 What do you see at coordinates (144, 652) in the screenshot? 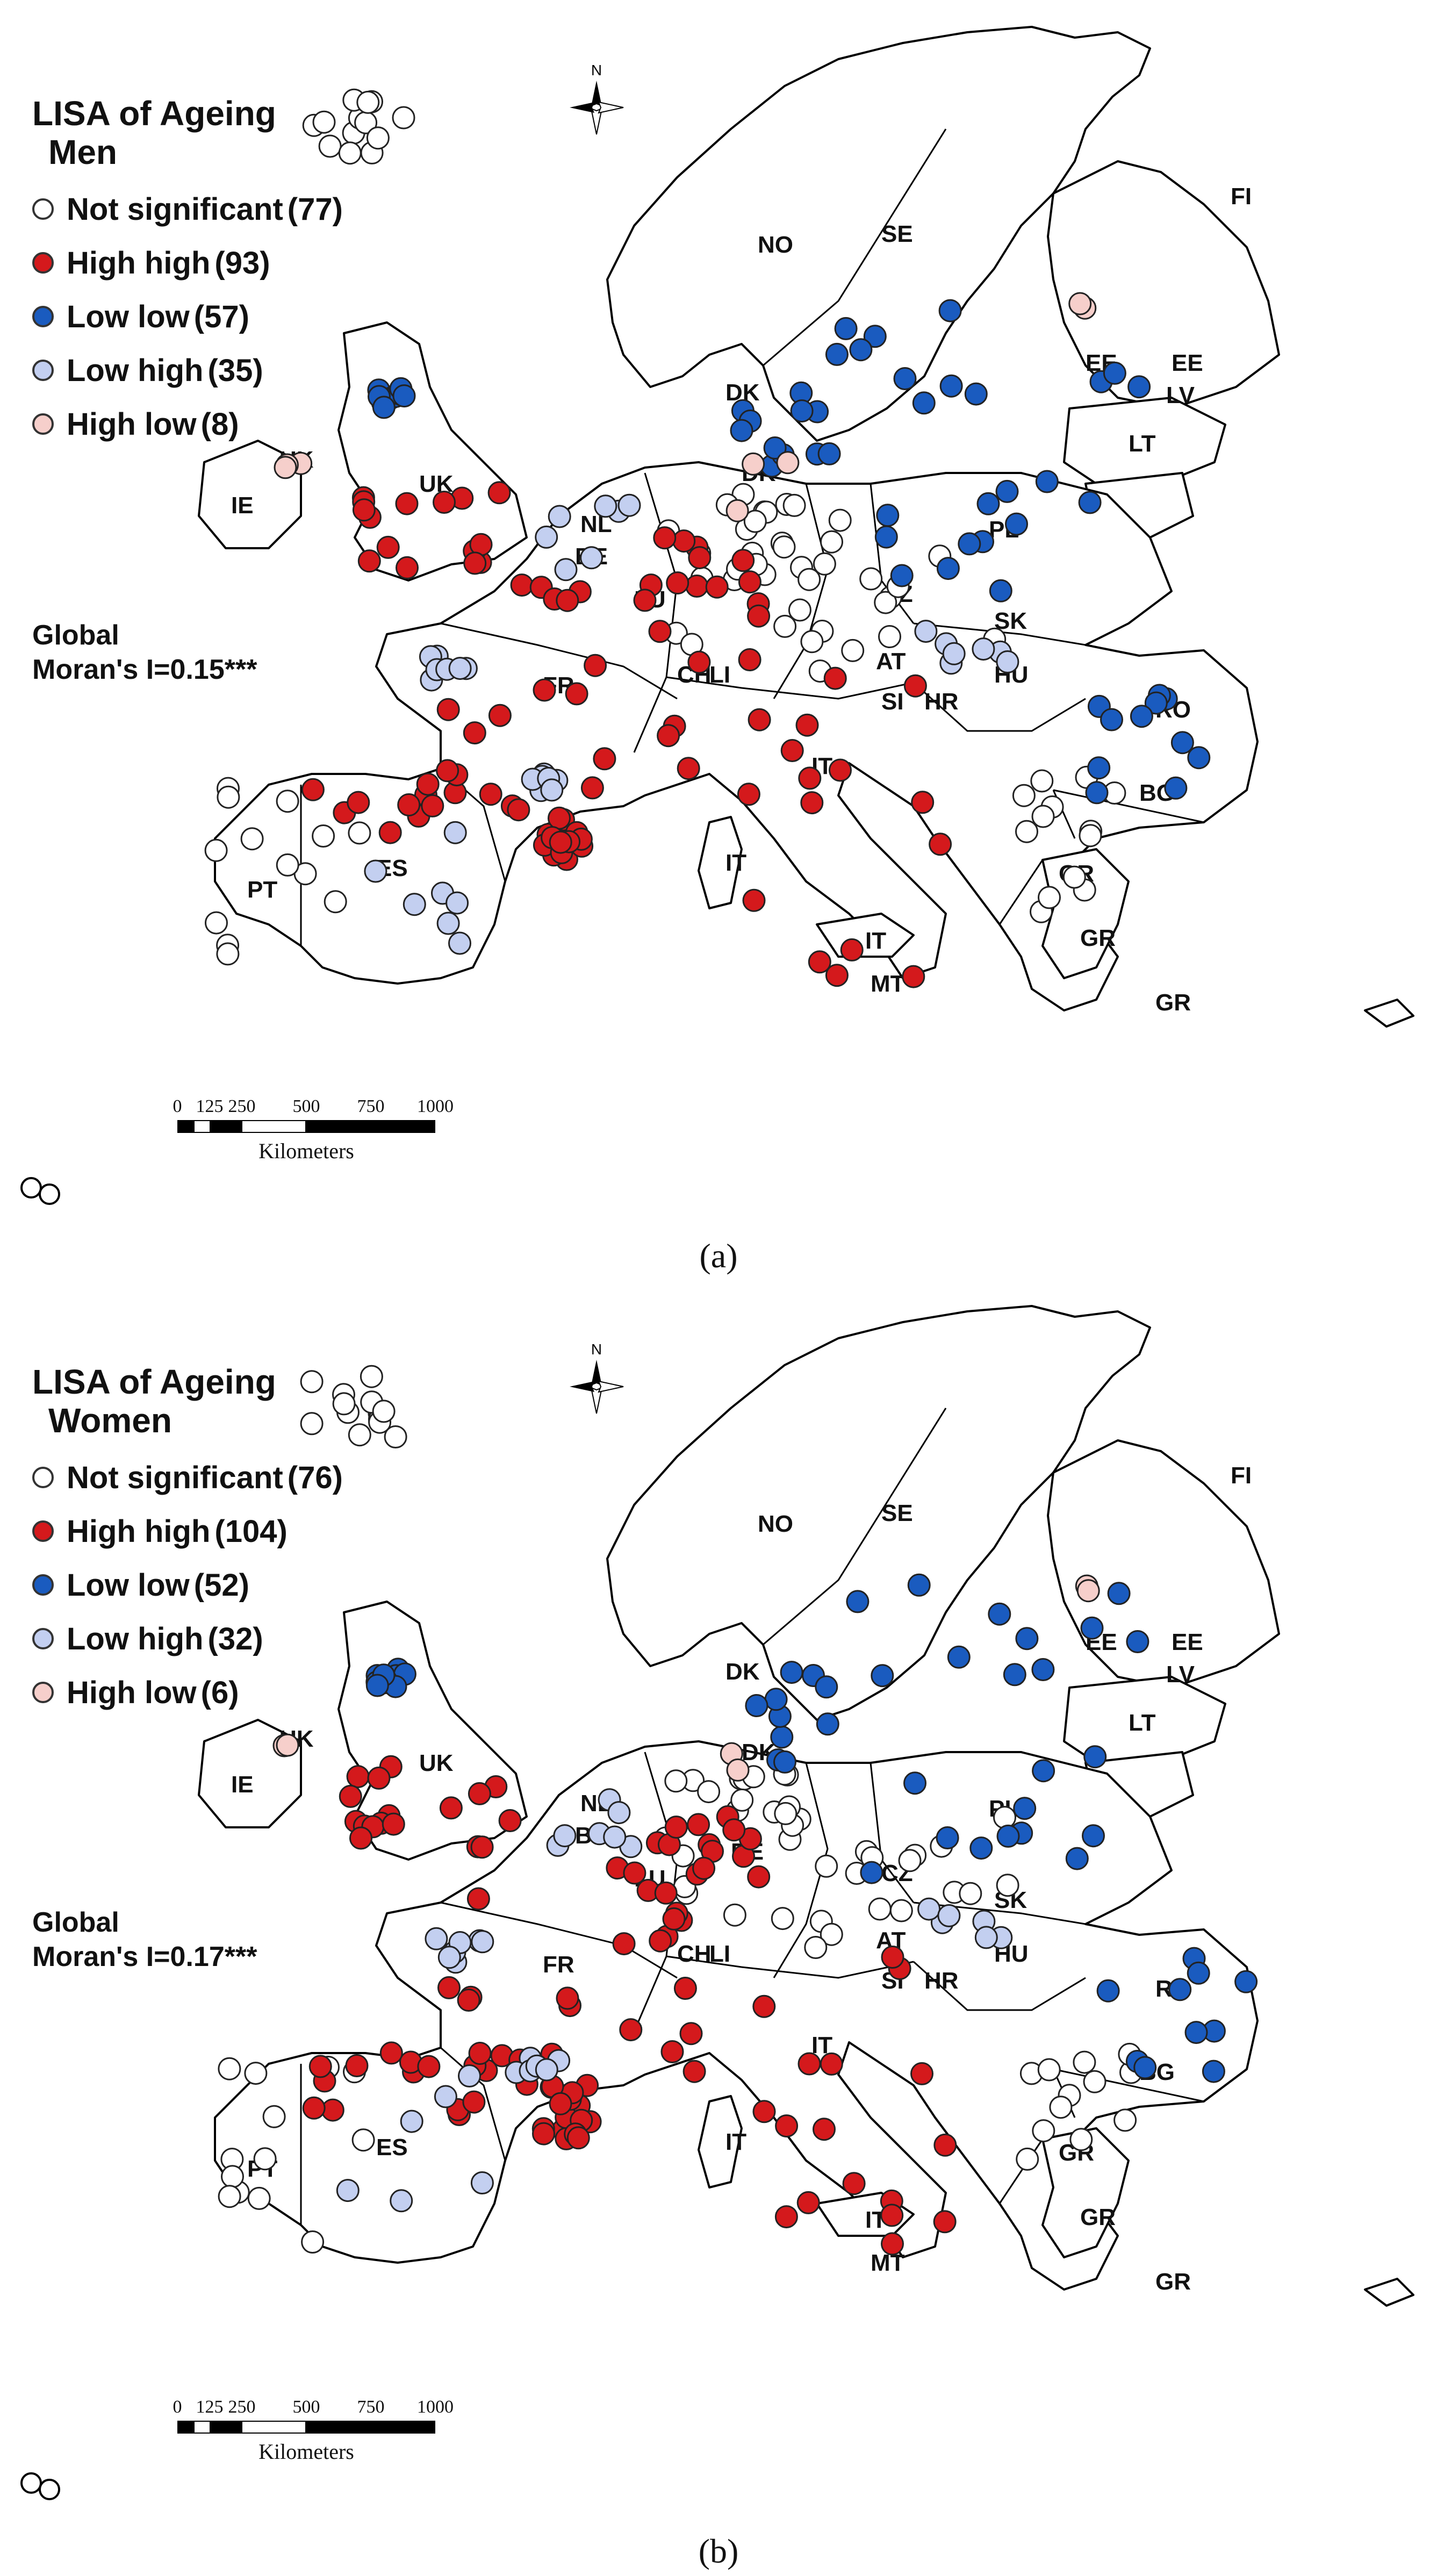
I see `global-moran-stat: Global Moran's I=0.15***` at bounding box center [144, 652].